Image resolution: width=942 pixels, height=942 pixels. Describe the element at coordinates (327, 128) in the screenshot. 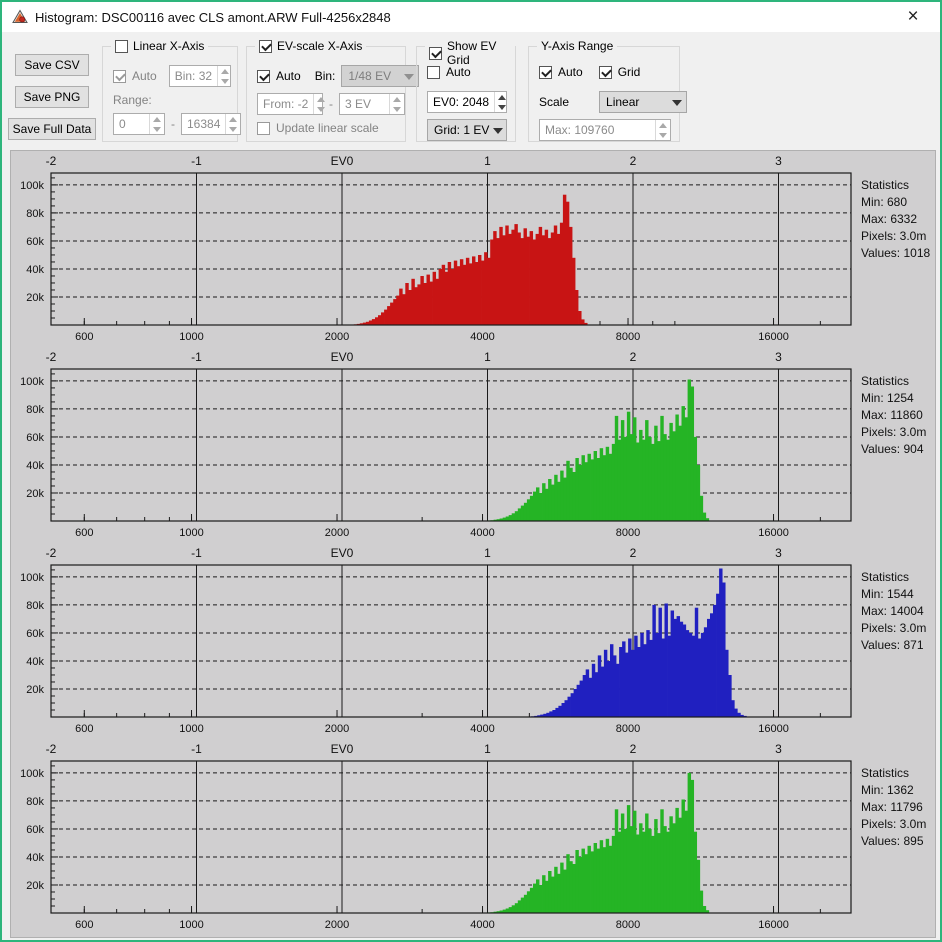

I see `update-linear-scale-label: Update linear scale` at that location.